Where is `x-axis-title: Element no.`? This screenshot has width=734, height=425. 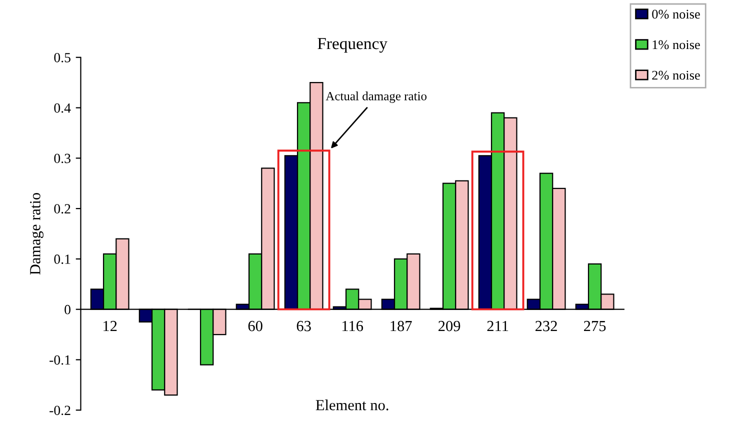 x-axis-title: Element no. is located at coordinates (352, 405).